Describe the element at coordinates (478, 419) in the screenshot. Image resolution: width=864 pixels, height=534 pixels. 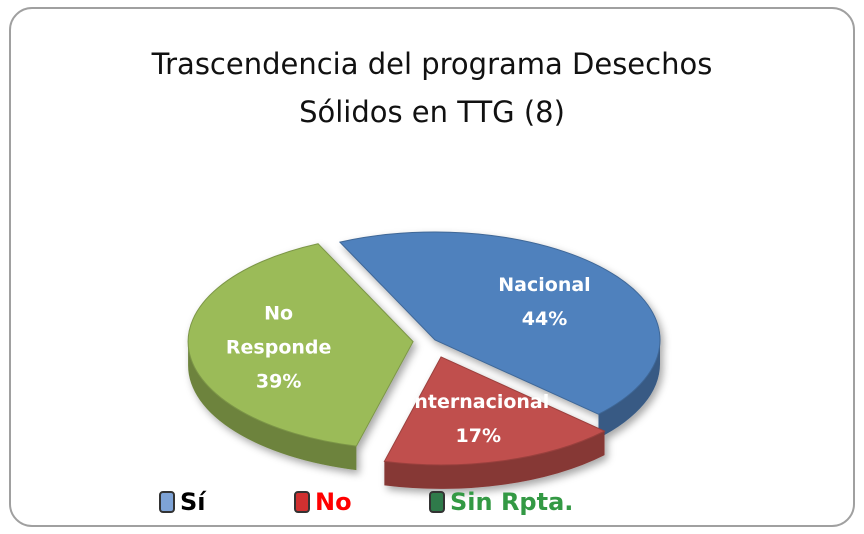
I see `slice-label: Internacional 17%` at that location.